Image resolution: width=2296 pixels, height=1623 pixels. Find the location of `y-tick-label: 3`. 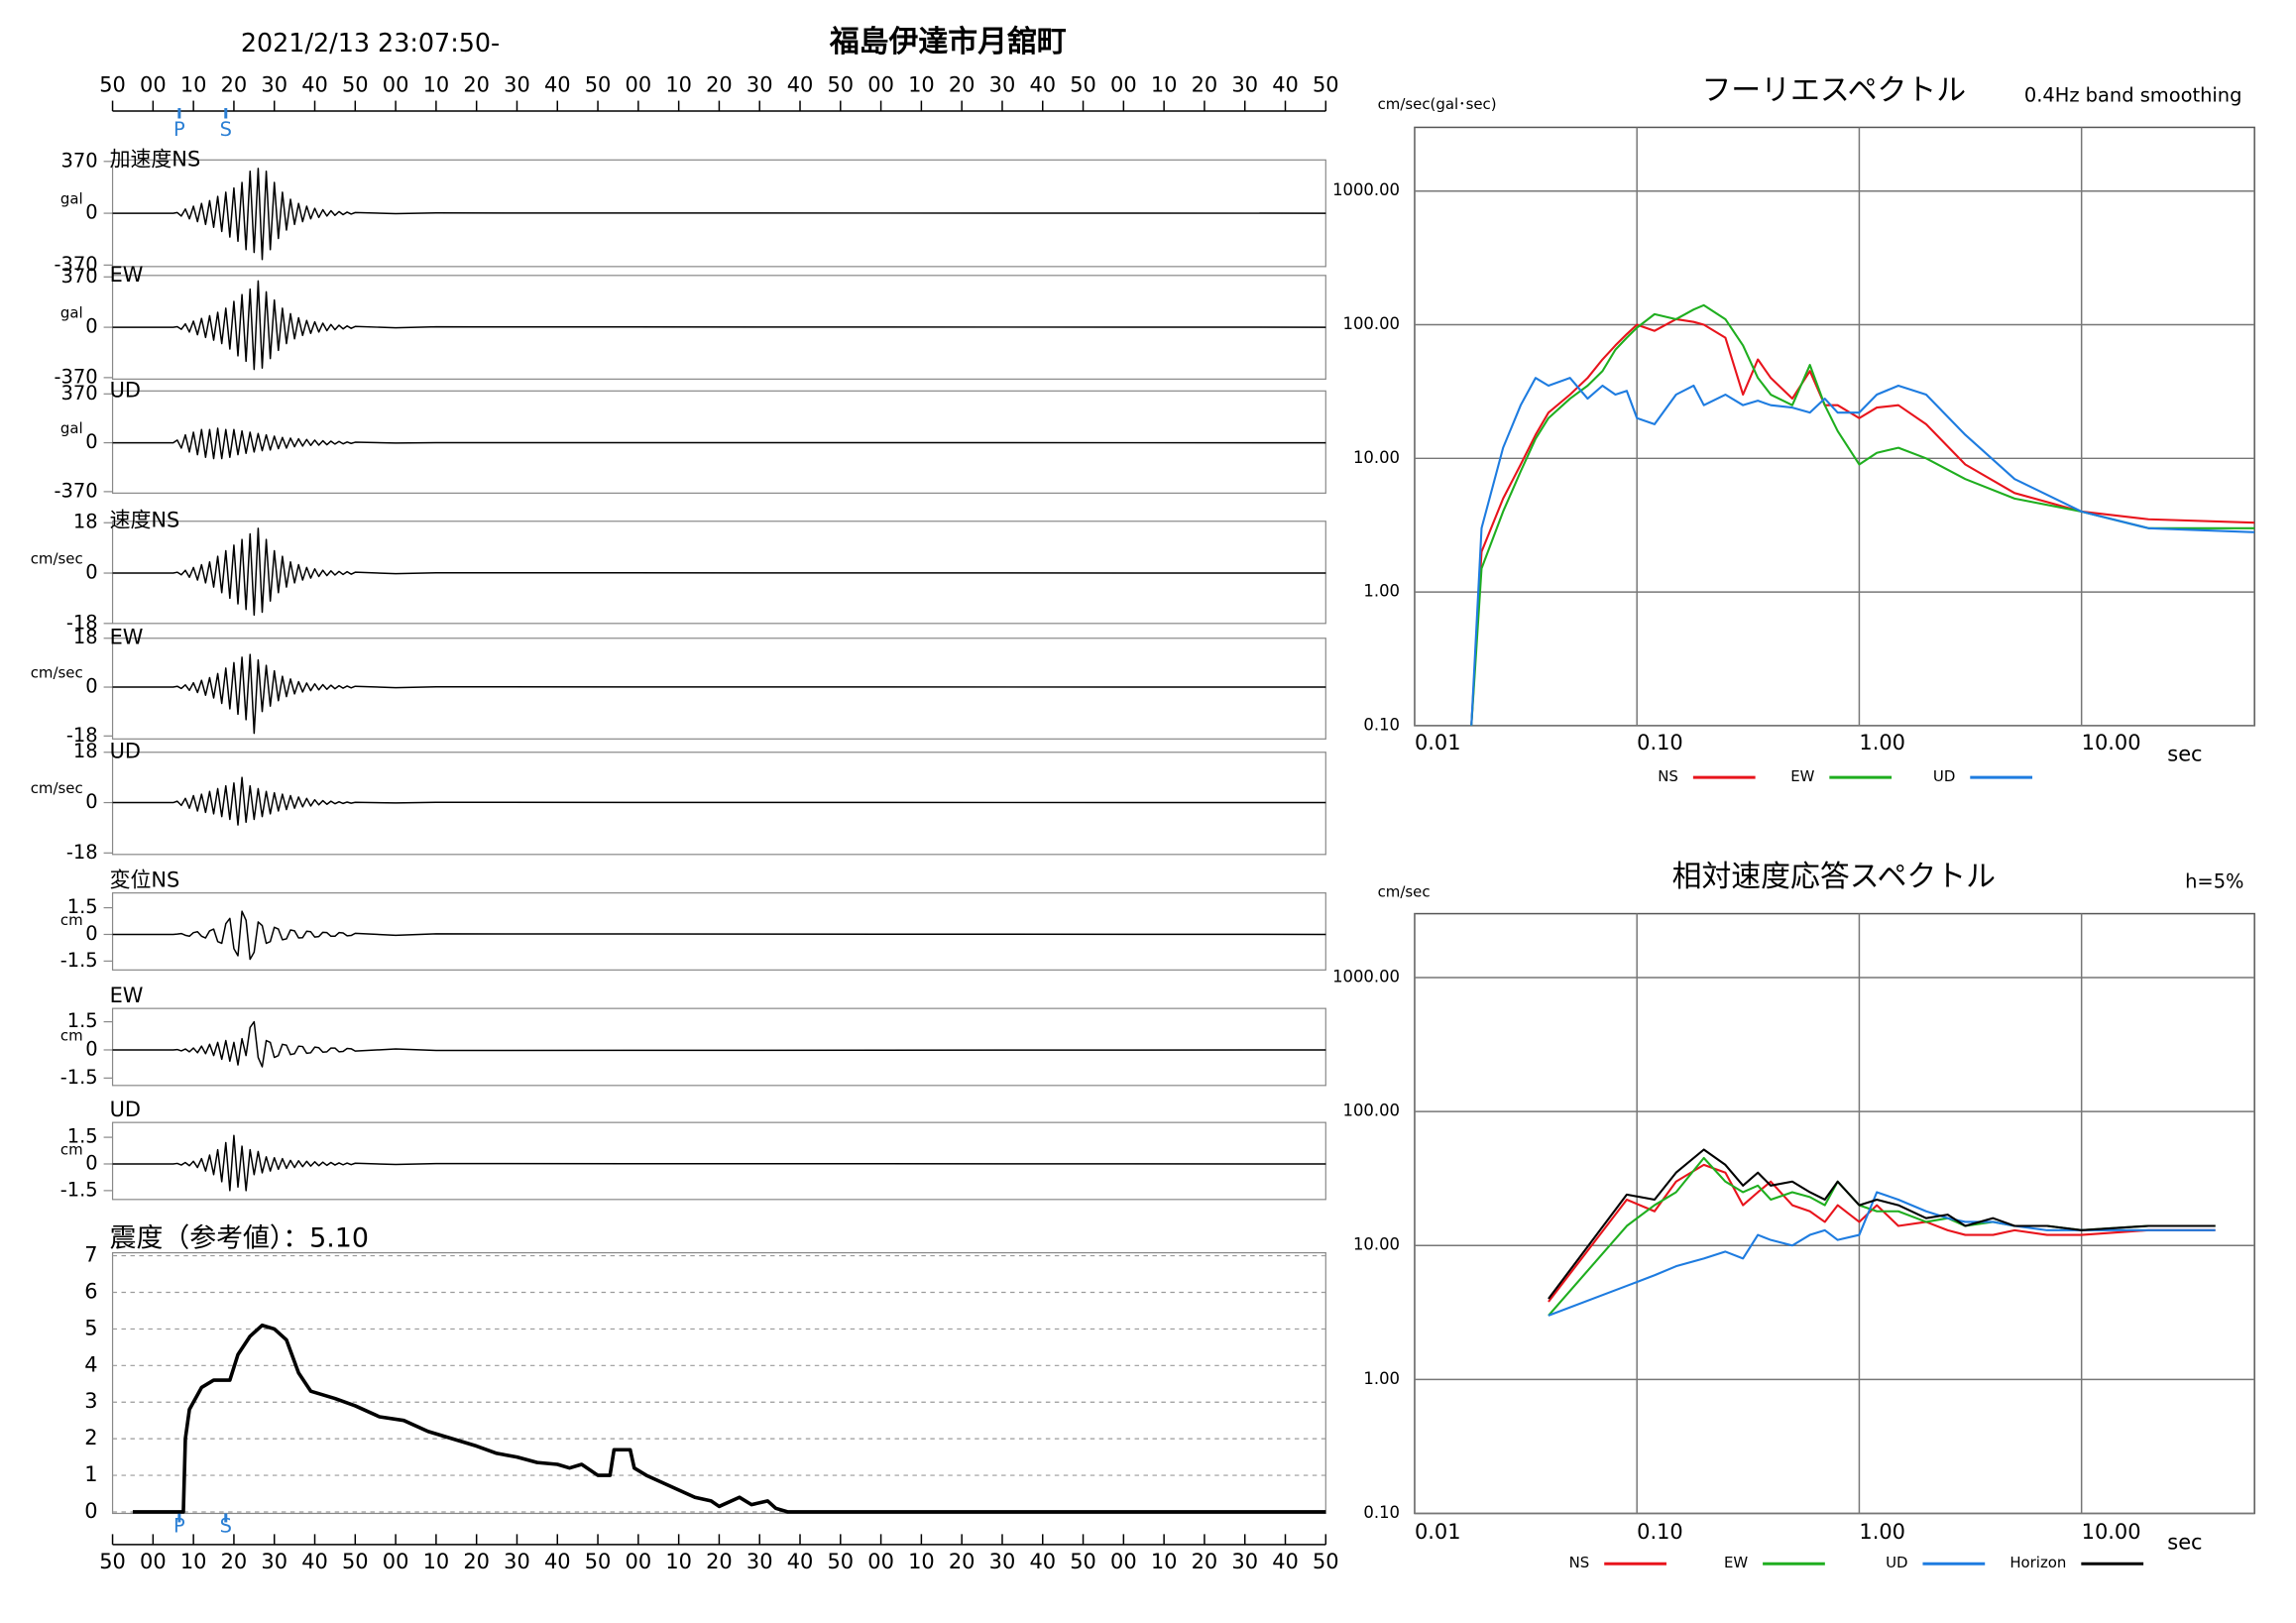

y-tick-label: 3 is located at coordinates (90, 1401).